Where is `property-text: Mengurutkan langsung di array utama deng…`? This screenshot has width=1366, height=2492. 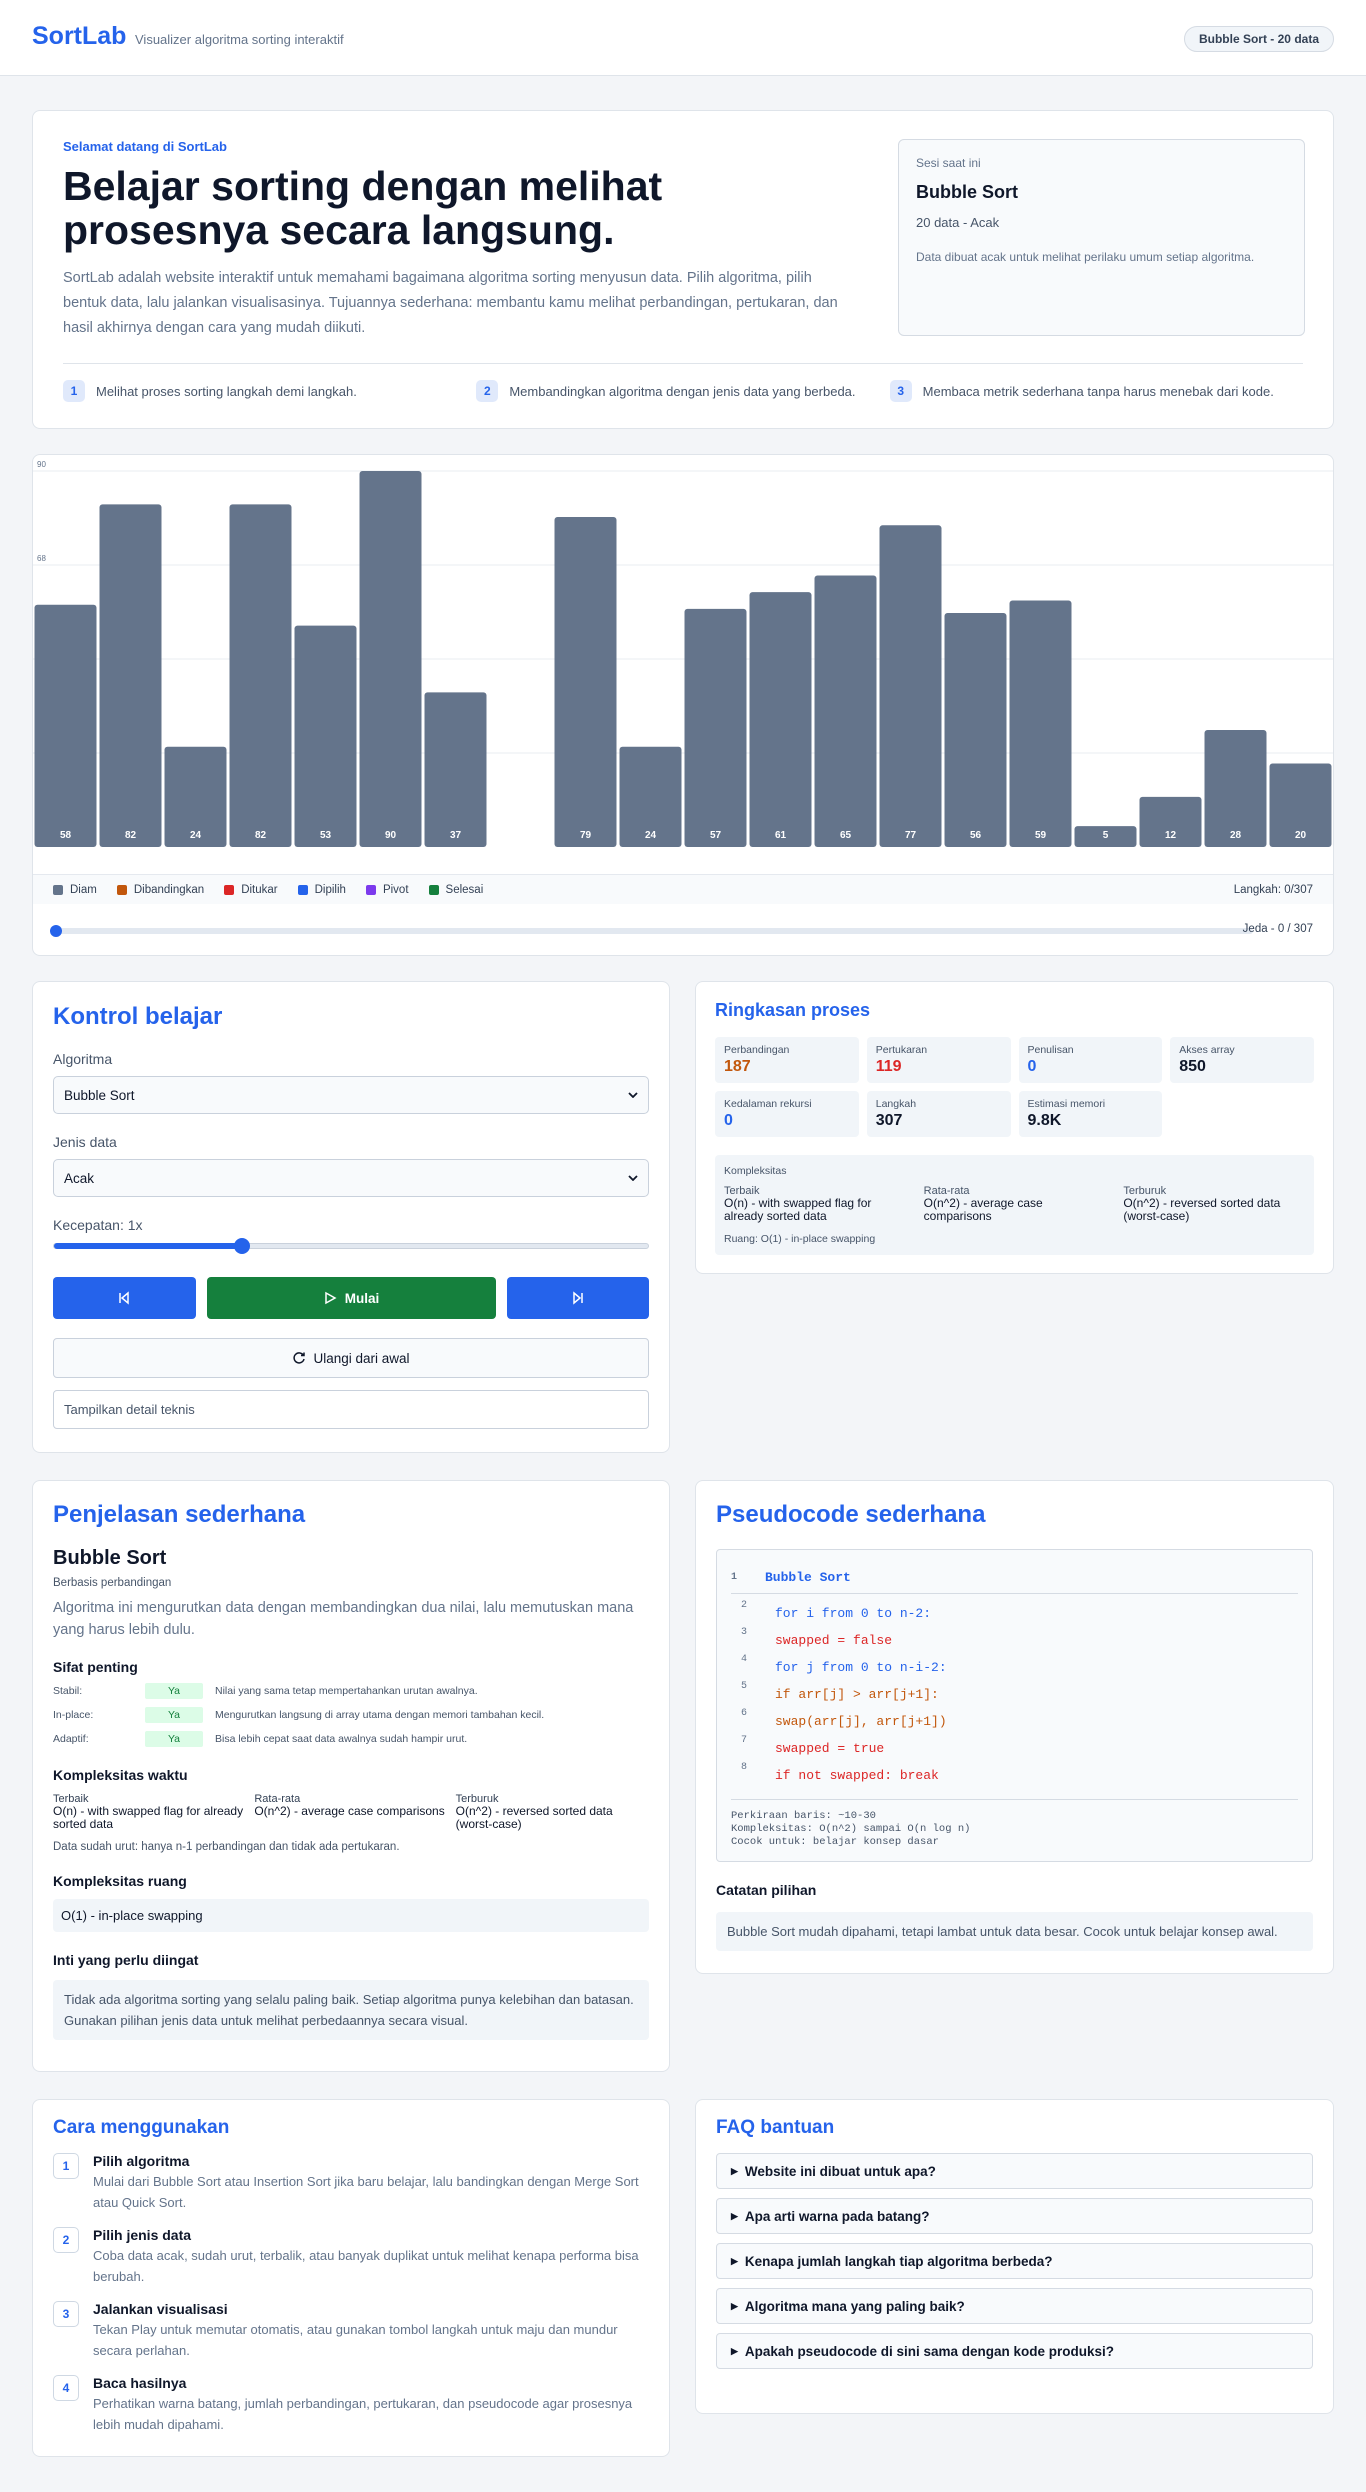 property-text: Mengurutkan langsung di array utama deng… is located at coordinates (380, 1715).